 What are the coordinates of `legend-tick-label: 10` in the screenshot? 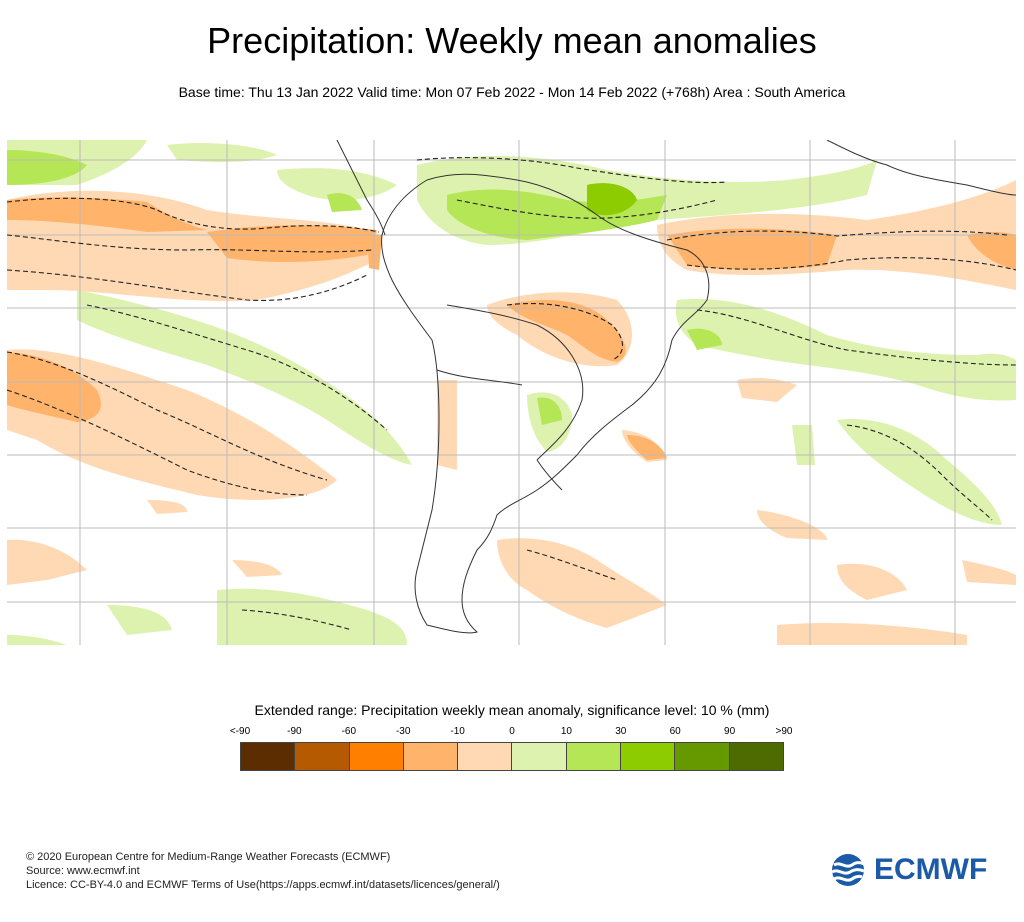 It's located at (566, 731).